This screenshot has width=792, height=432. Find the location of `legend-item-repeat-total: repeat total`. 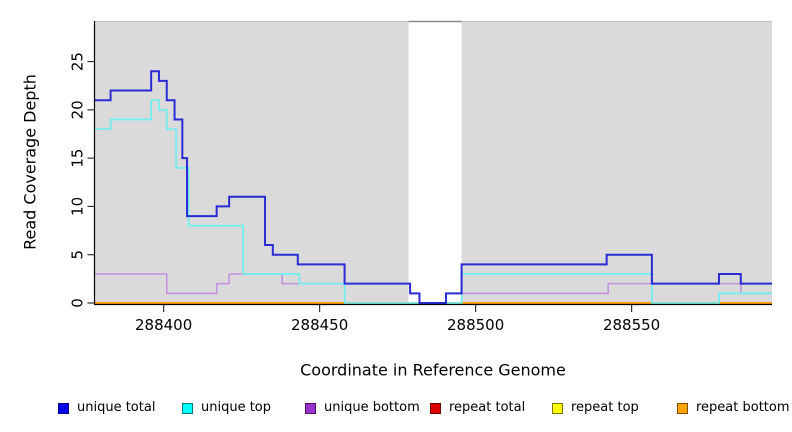

legend-item-repeat-total: repeat total is located at coordinates (477, 408).